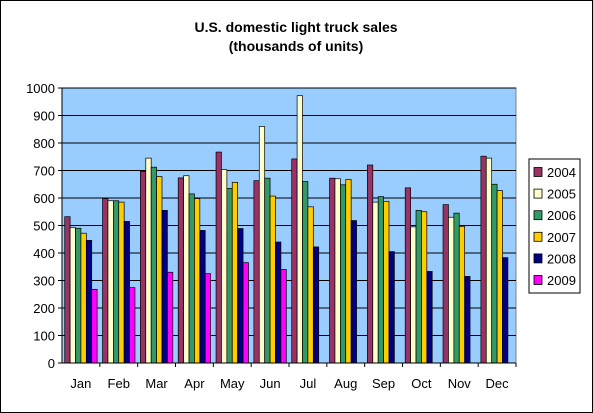  What do you see at coordinates (44, 336) in the screenshot?
I see `y-tick-label: 100` at bounding box center [44, 336].